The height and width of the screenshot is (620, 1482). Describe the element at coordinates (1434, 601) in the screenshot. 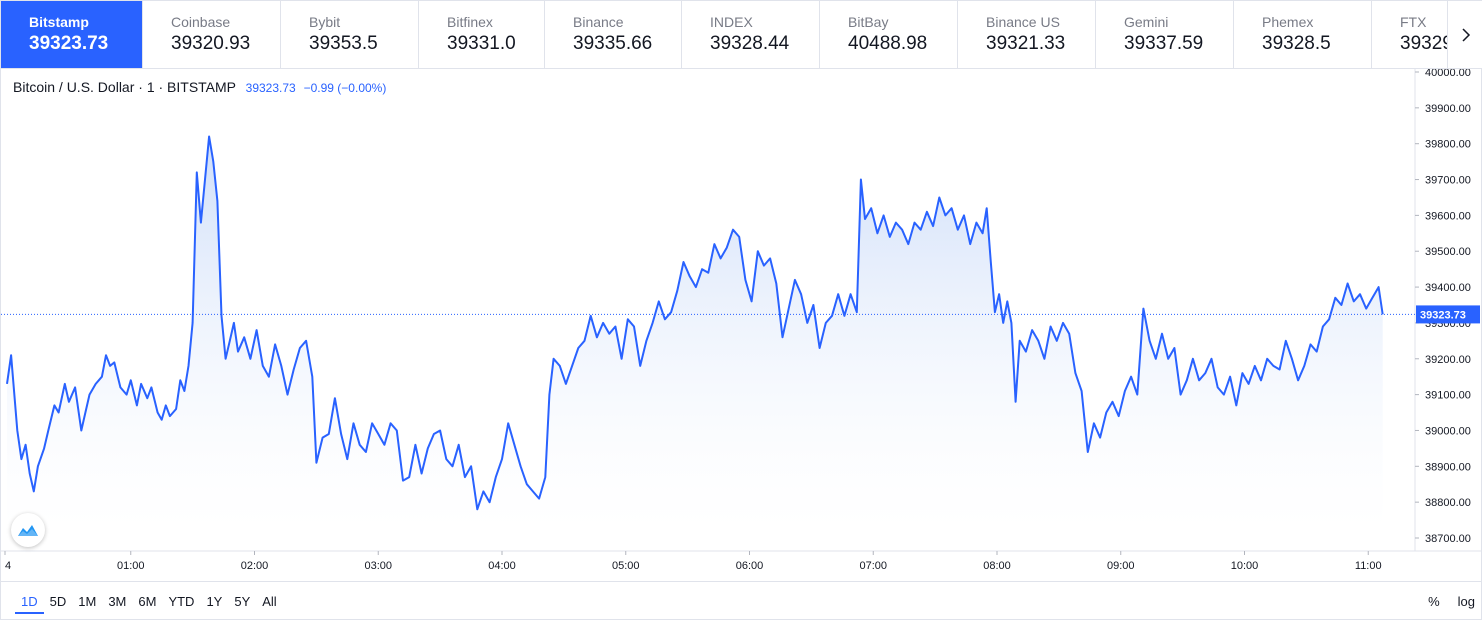

I see `percent-scale-button: %` at that location.